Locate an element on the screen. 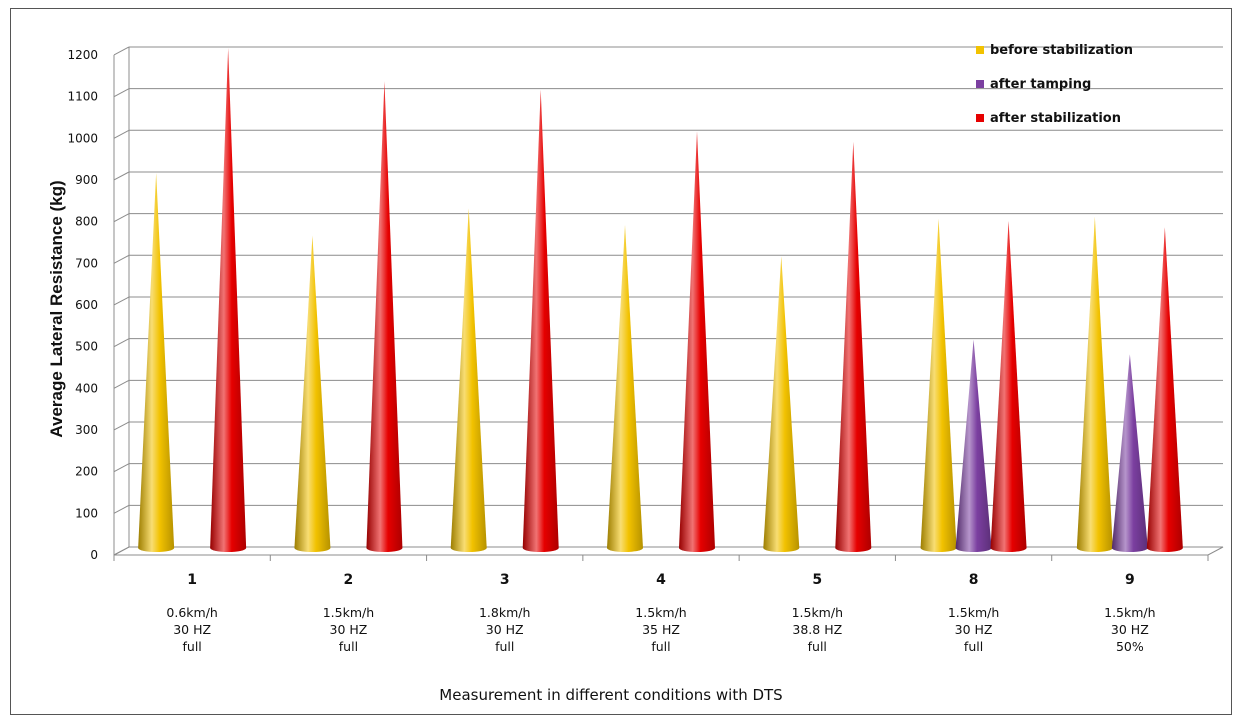 The width and height of the screenshot is (1238, 719). y-tick-label: 1100 is located at coordinates (82, 97).